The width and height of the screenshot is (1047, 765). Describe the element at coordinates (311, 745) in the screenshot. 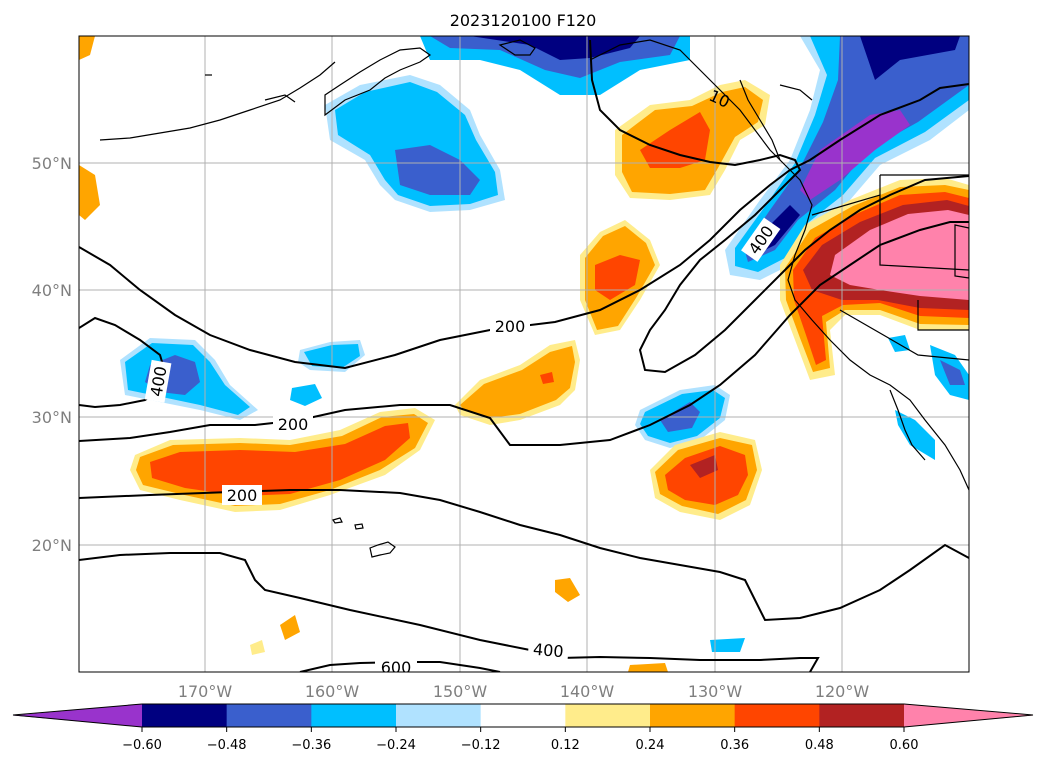

I see `colorbar-tick-label: −0.36` at that location.